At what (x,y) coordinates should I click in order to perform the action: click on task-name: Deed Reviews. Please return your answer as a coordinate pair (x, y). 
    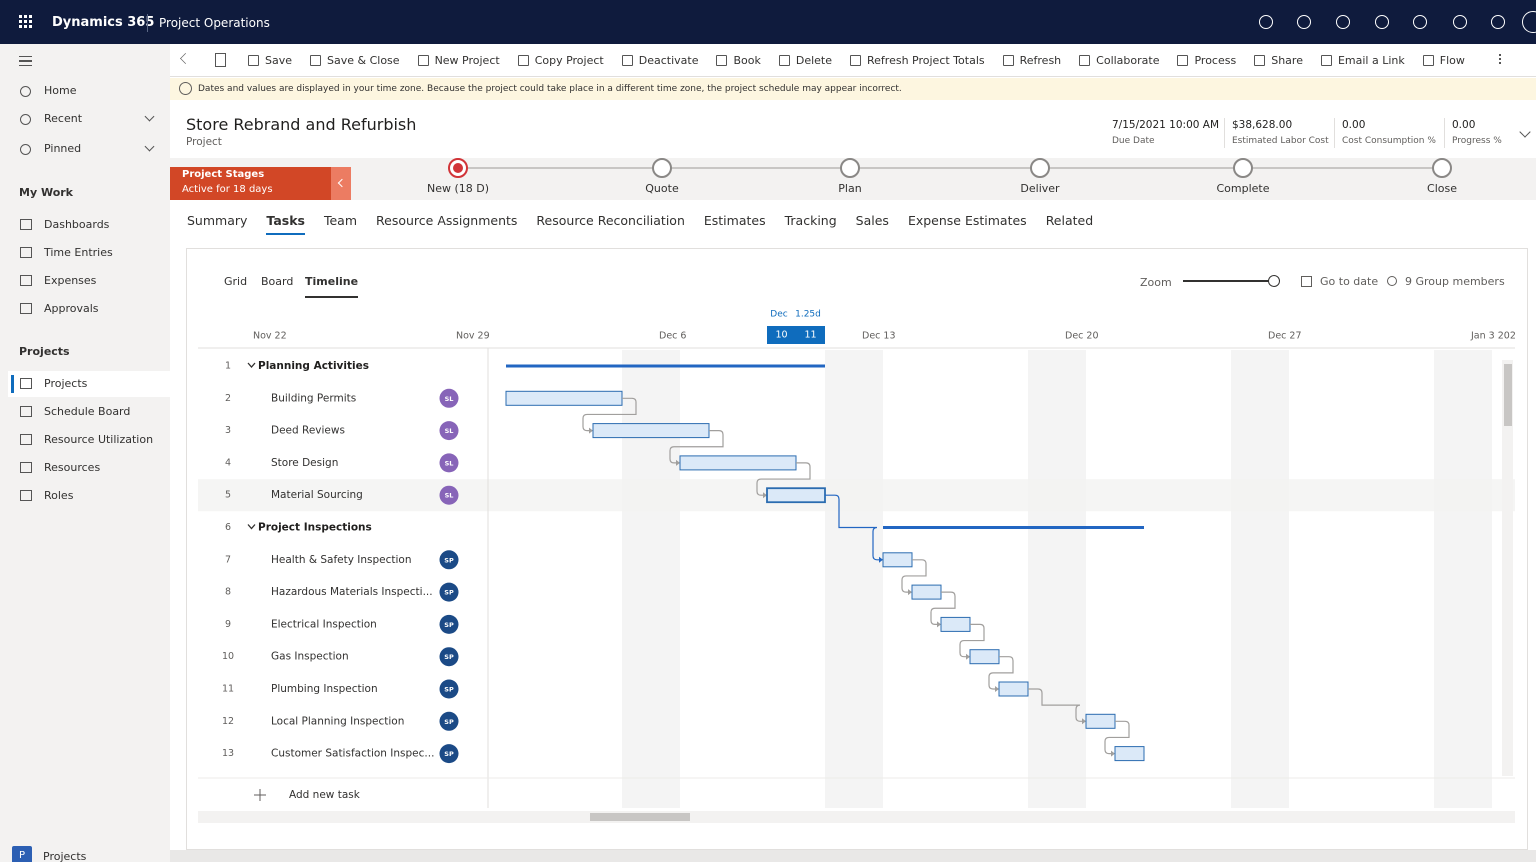
    Looking at the image, I should click on (308, 431).